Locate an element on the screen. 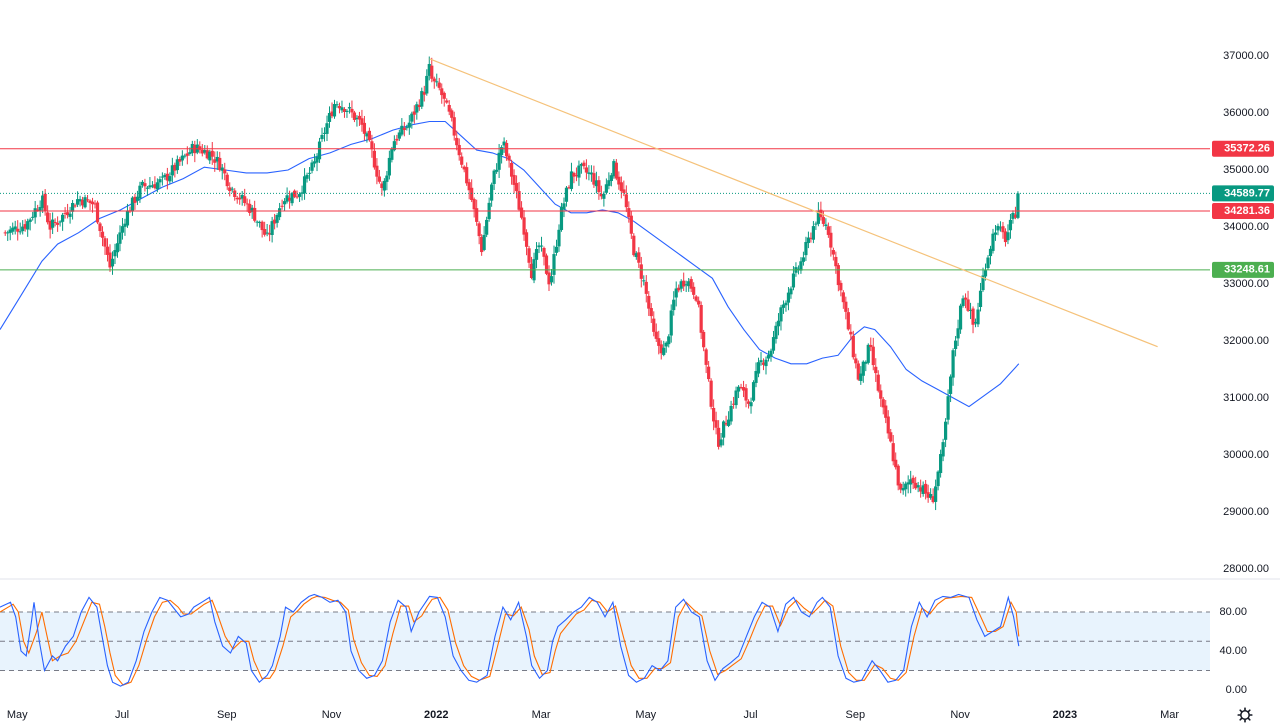  gear-icon is located at coordinates (1245, 715).